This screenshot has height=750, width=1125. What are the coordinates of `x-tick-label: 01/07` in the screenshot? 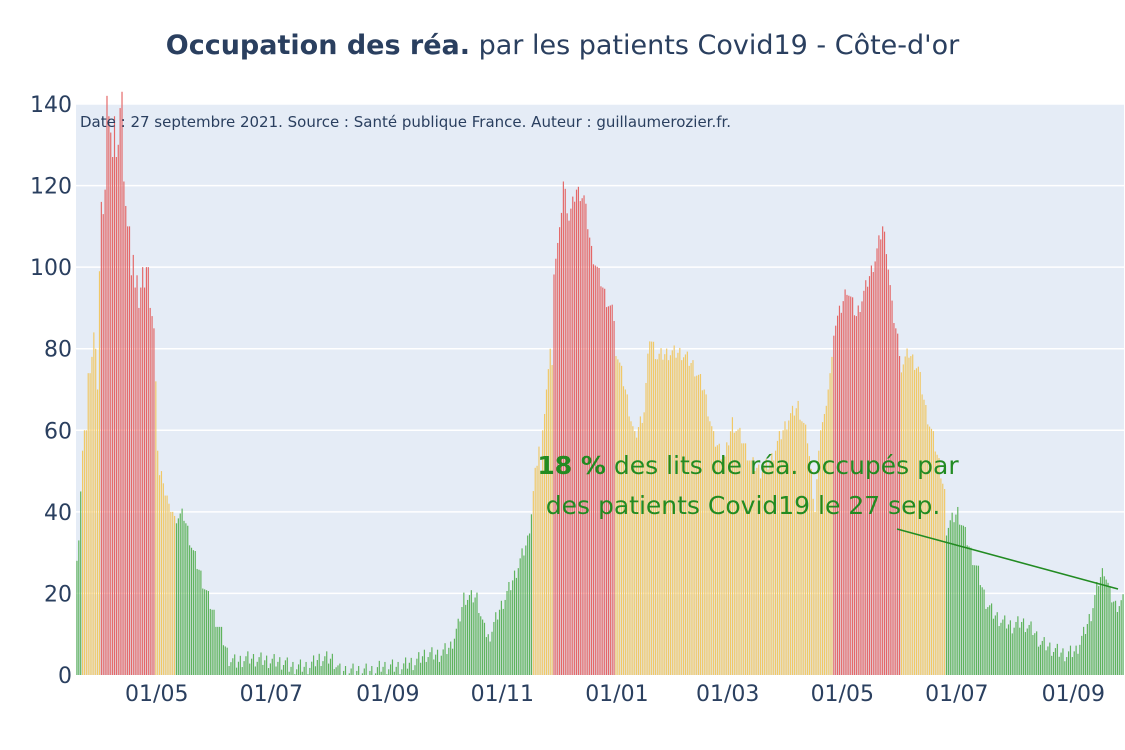 It's located at (271, 694).